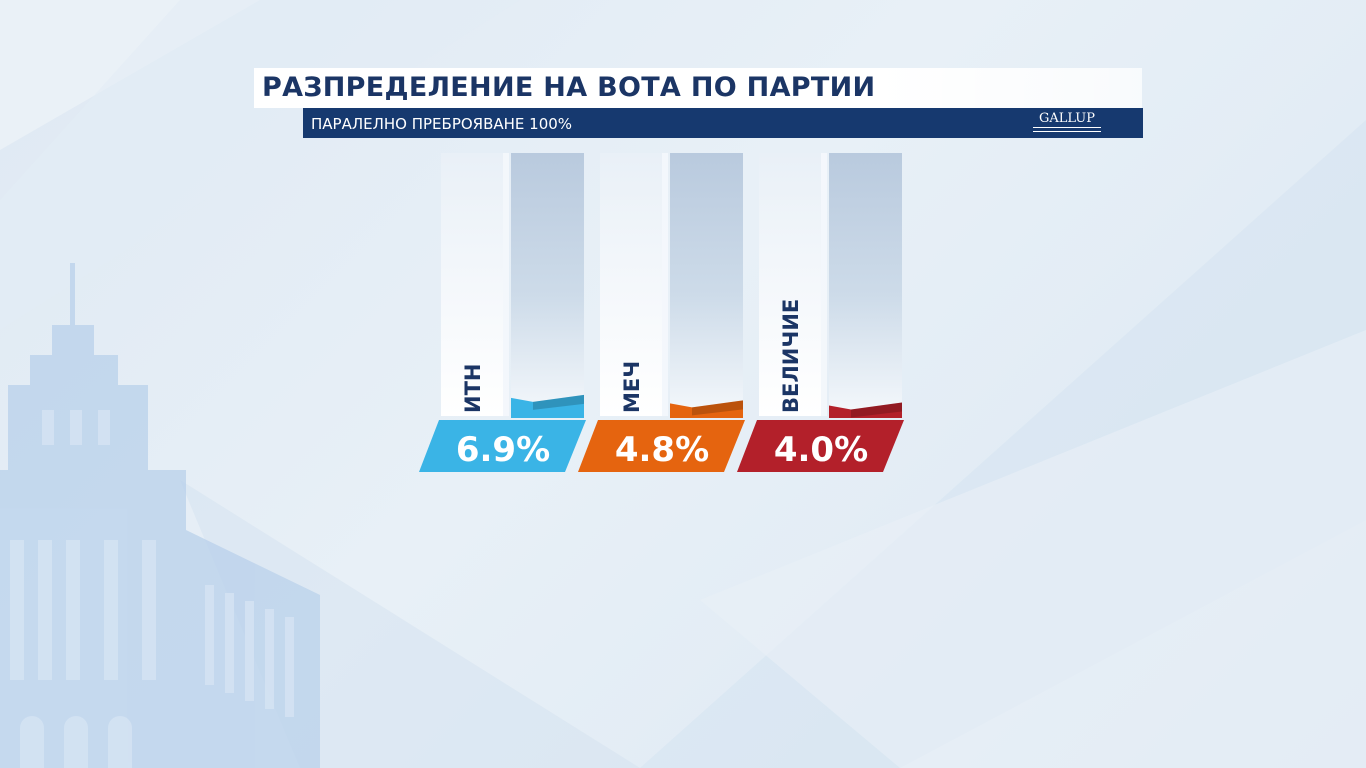  Describe the element at coordinates (632, 387) in the screenshot. I see `category-label: МЕЧ` at that location.